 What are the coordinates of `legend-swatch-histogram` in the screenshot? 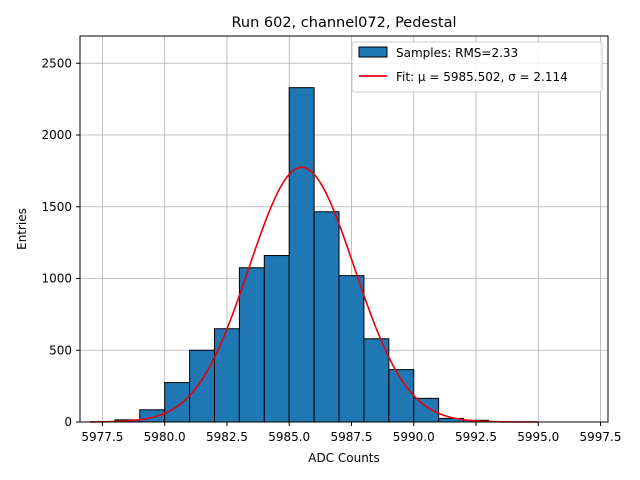 It's located at (373, 52).